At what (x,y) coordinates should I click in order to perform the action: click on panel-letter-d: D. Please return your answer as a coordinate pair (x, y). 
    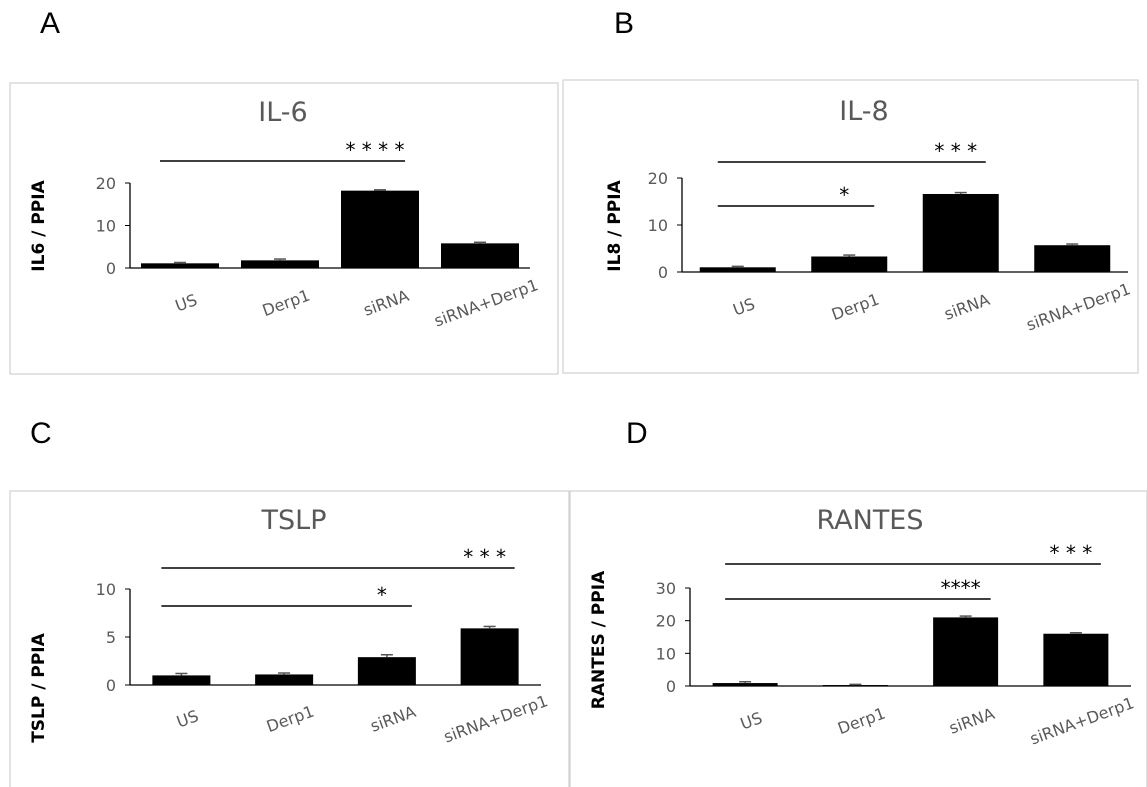
    Looking at the image, I should click on (637, 433).